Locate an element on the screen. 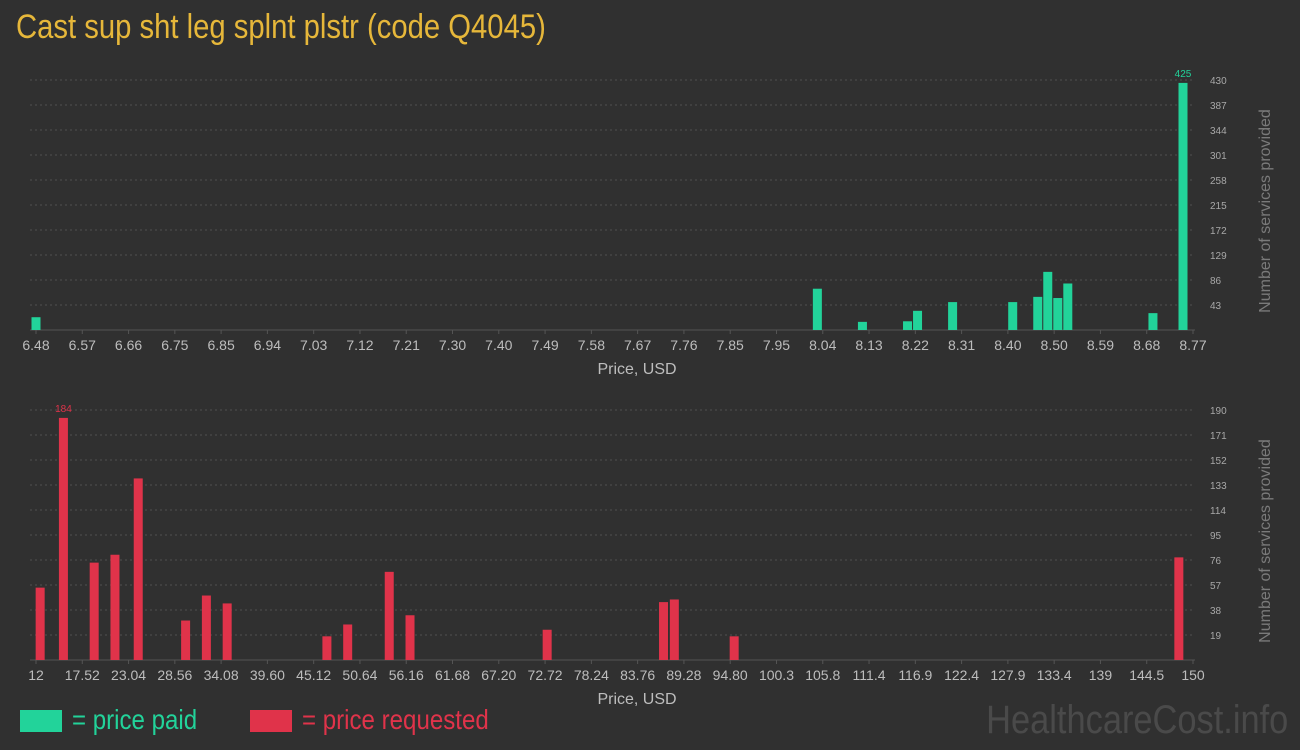 The image size is (1300, 750). x-tick-label: 7.85 is located at coordinates (730, 345).